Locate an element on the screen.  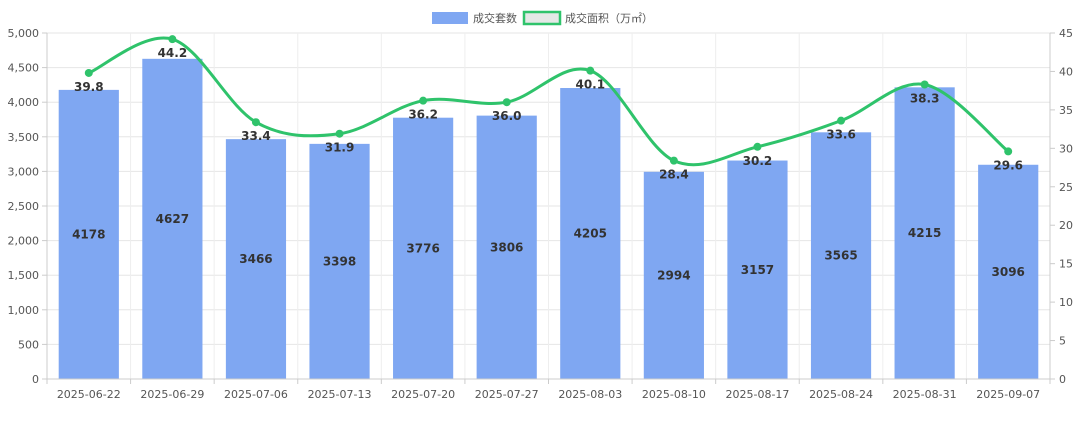
bar-value-label: 3466 is located at coordinates (255, 259).